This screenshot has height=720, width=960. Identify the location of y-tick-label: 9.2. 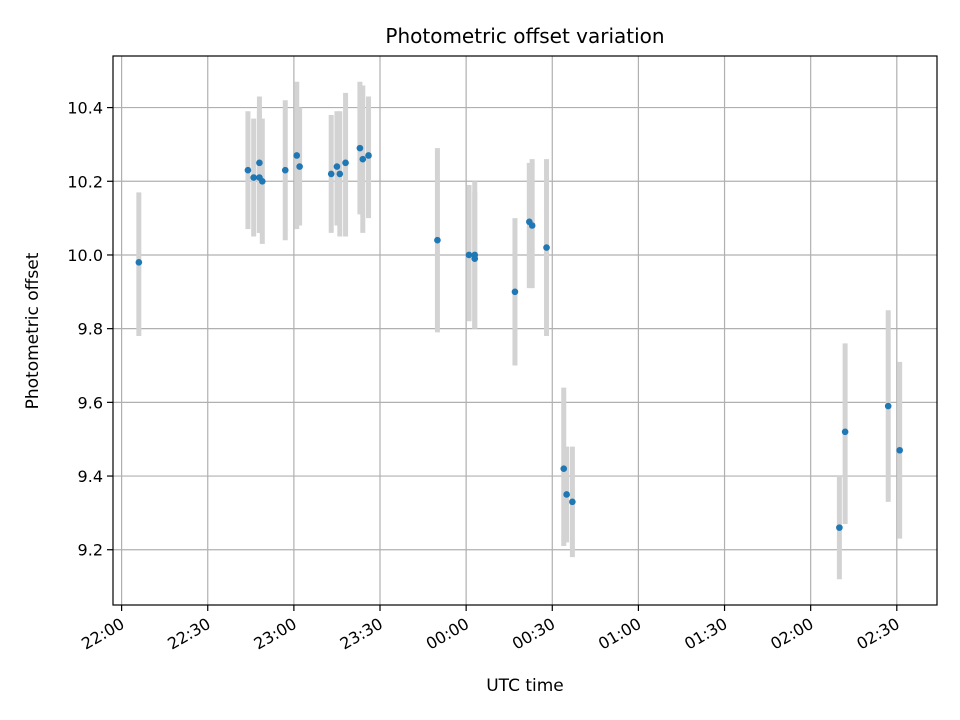
(90, 550).